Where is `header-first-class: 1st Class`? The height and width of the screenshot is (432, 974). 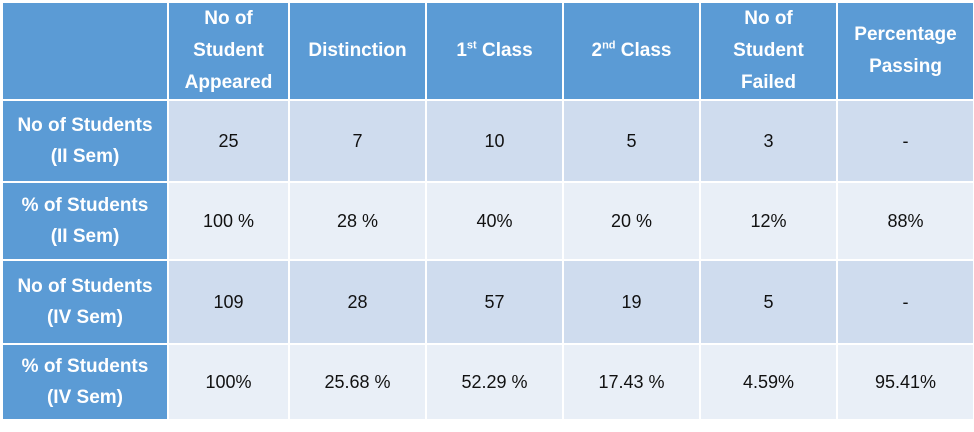
header-first-class: 1st Class is located at coordinates (494, 51).